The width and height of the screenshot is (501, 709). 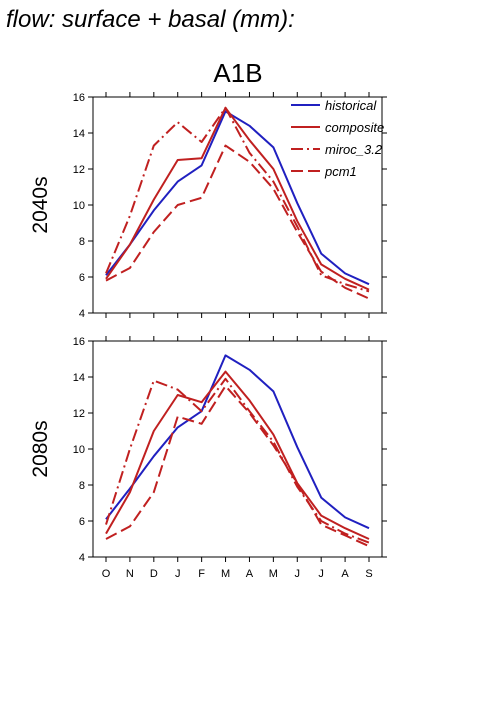 I want to click on panel-label: 2040s, so click(x=40, y=204).